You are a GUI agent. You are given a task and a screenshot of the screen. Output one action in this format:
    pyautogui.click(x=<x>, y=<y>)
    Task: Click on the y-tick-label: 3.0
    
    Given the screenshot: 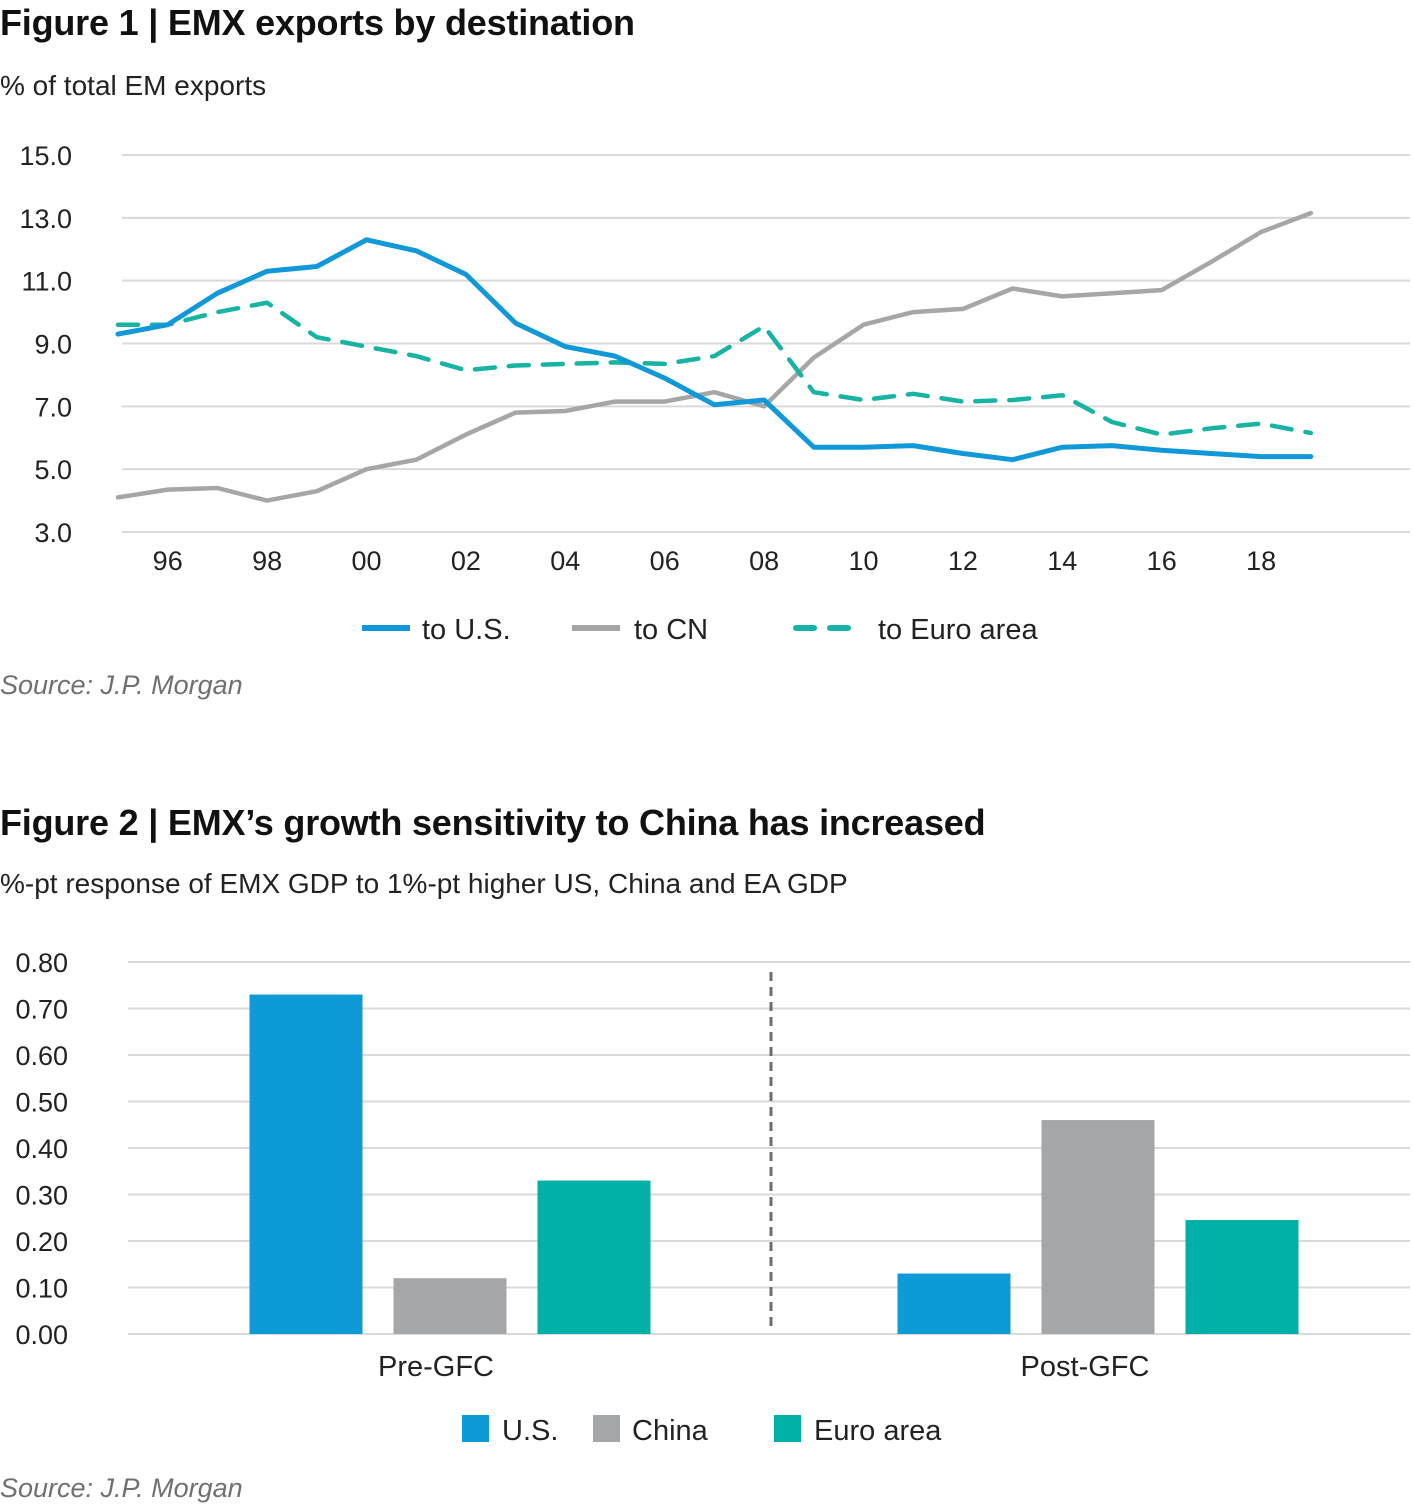 What is the action you would take?
    pyautogui.click(x=53, y=533)
    